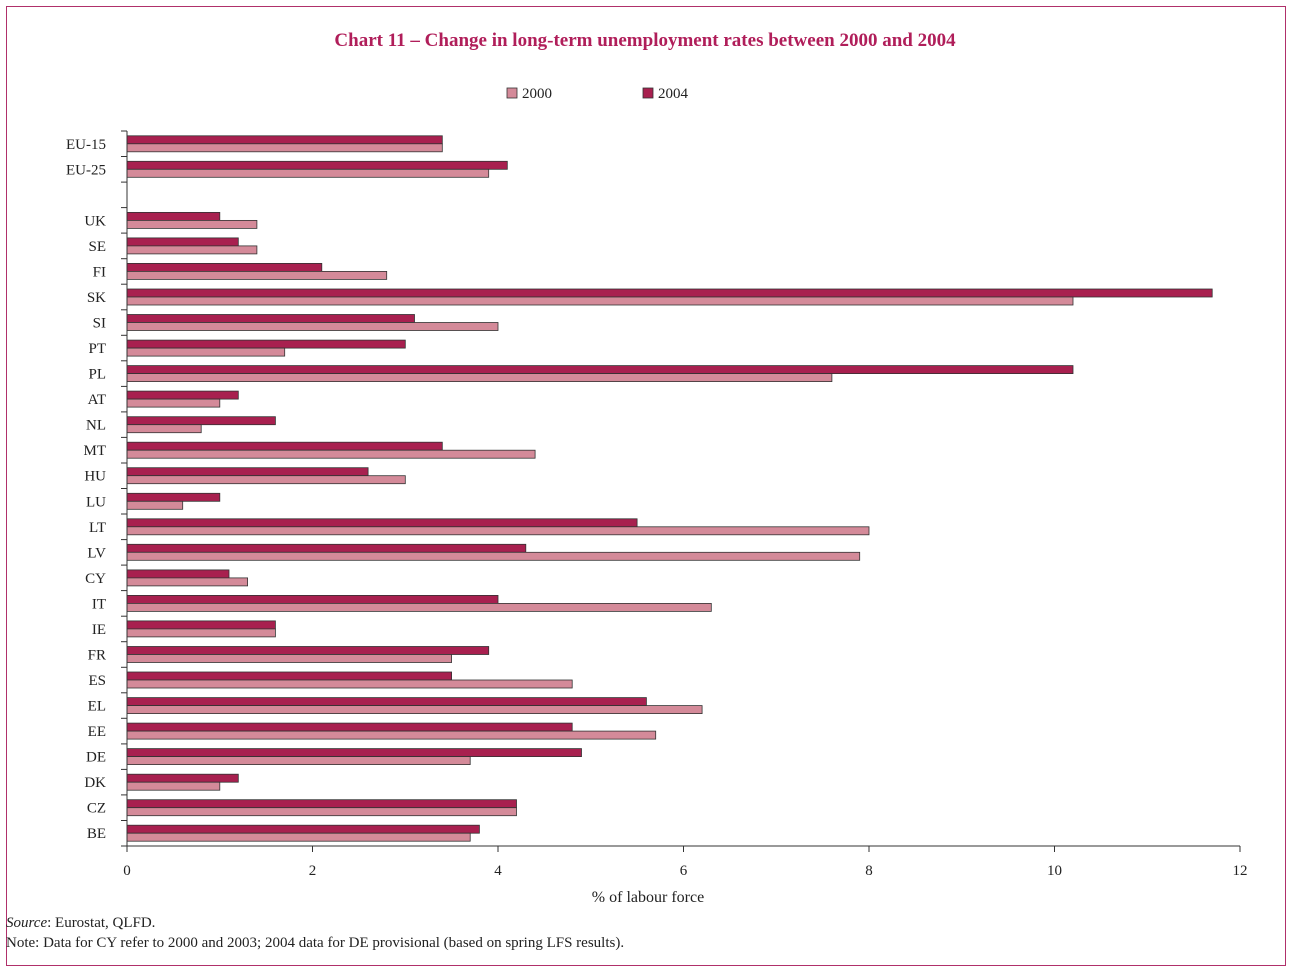 The image size is (1290, 972). Describe the element at coordinates (247, 472) in the screenshot. I see `bar-2004-hu` at that location.